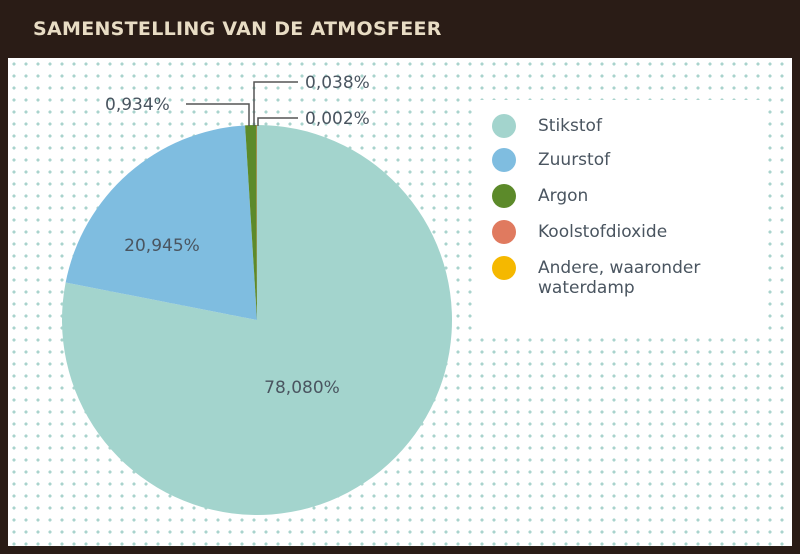 Image resolution: width=800 pixels, height=554 pixels. I want to click on data-label-2: 0,934%, so click(137, 105).